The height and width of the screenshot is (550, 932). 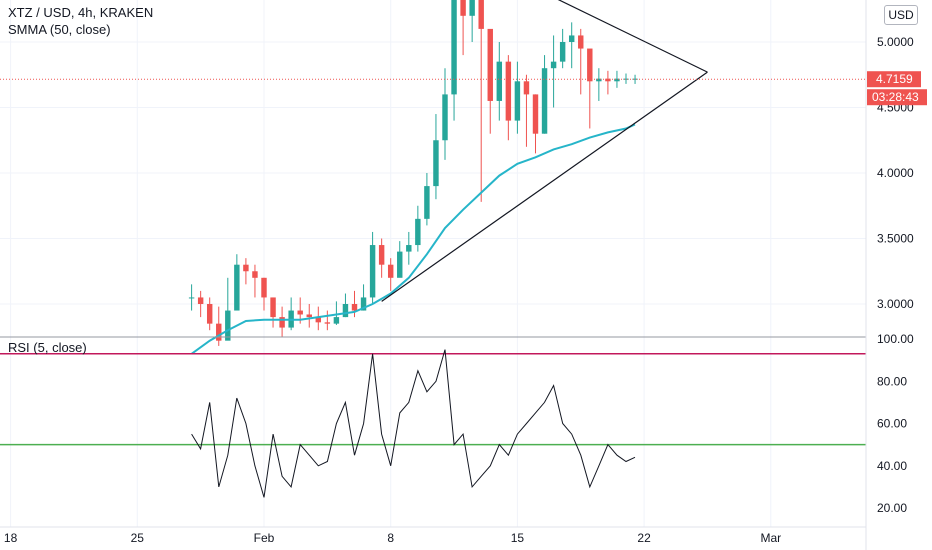 What do you see at coordinates (47, 347) in the screenshot?
I see `rsi-legend: RSI (5, close)` at bounding box center [47, 347].